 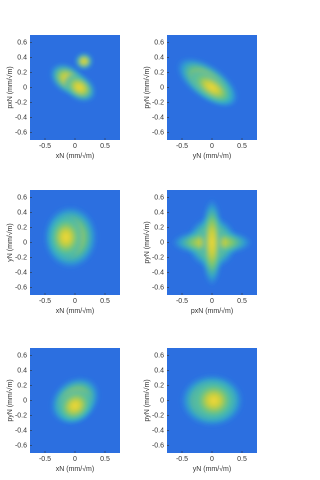 I want to click on y-axis-label: pxN (mm/√m), so click(x=10, y=87).